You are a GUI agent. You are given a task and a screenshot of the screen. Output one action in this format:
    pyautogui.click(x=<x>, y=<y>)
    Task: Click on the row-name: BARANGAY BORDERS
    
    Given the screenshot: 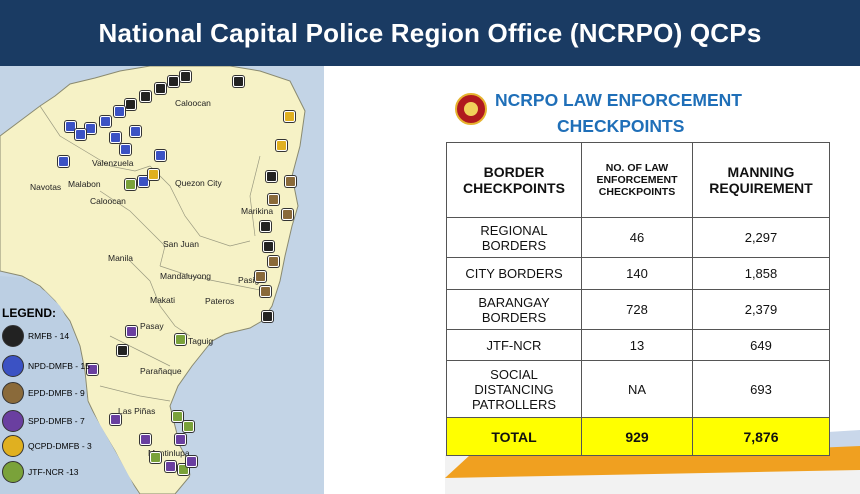 What is the action you would take?
    pyautogui.click(x=514, y=309)
    